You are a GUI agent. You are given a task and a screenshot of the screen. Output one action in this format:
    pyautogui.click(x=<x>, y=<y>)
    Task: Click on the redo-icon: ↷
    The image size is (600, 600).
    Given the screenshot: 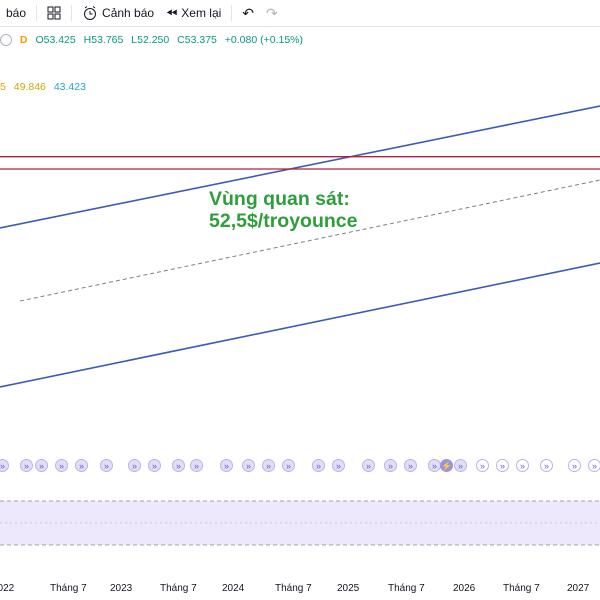 What is the action you would take?
    pyautogui.click(x=272, y=13)
    